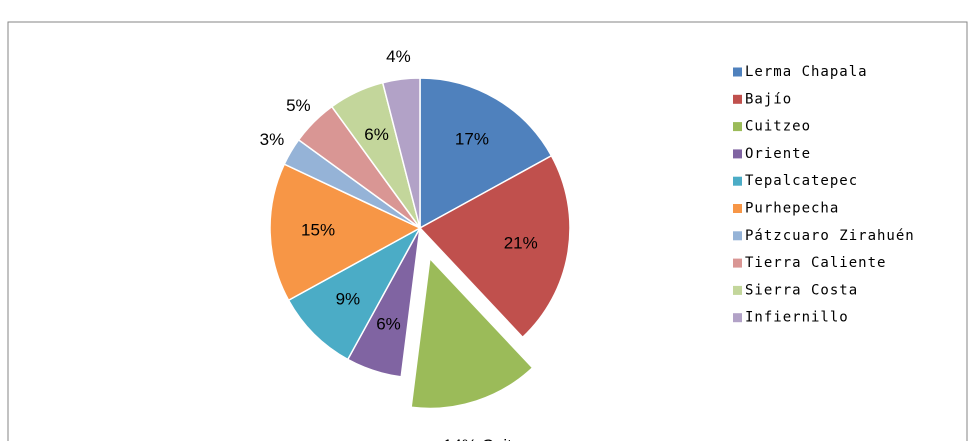 The height and width of the screenshot is (441, 975). What do you see at coordinates (768, 99) in the screenshot?
I see `legend-label: Bajío` at bounding box center [768, 99].